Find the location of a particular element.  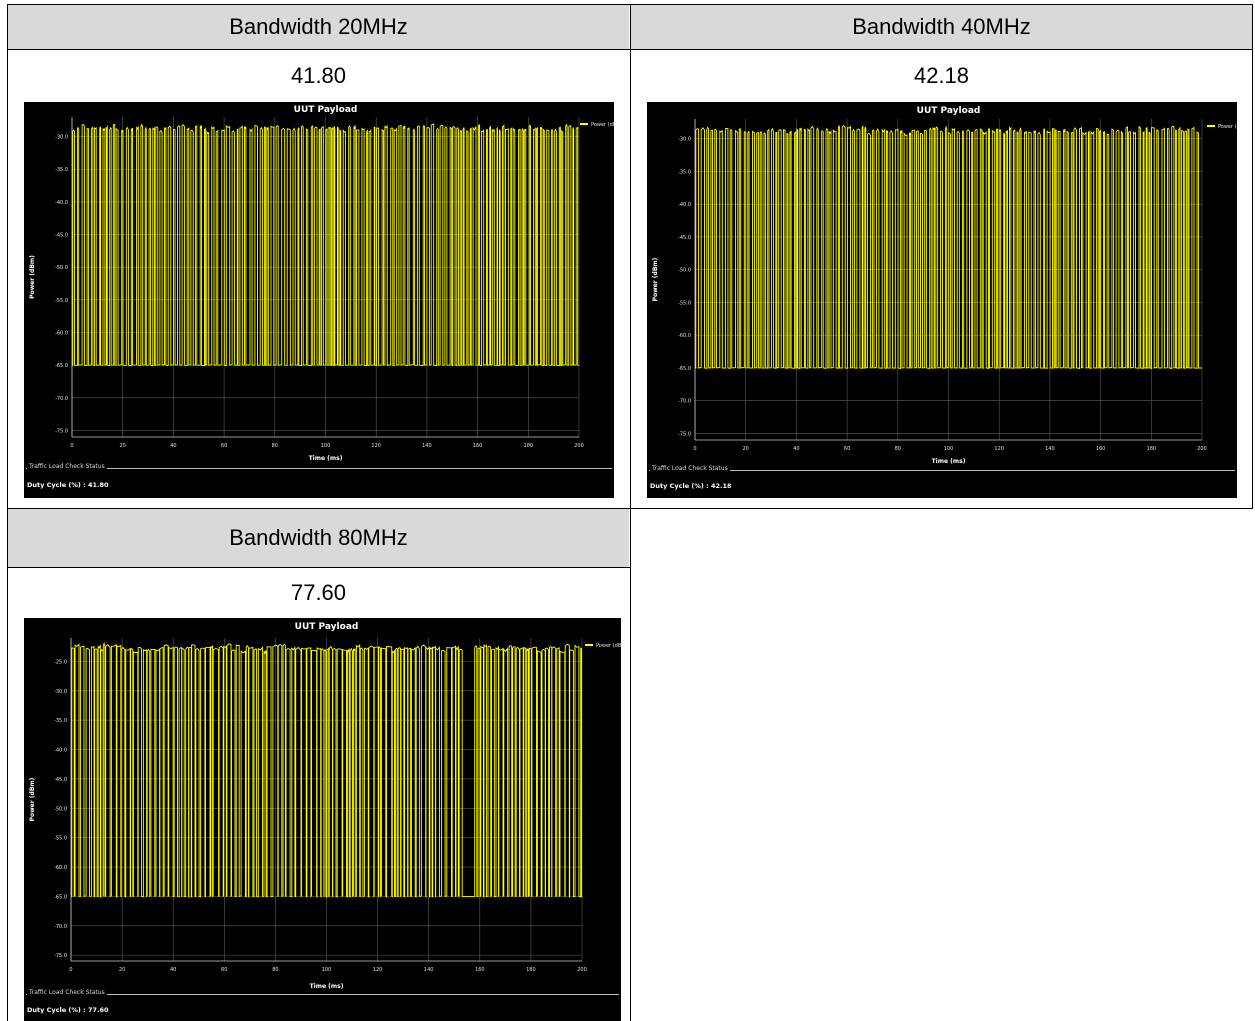

header-cell-20mhz: Bandwidth 20MHz is located at coordinates (318, 27).